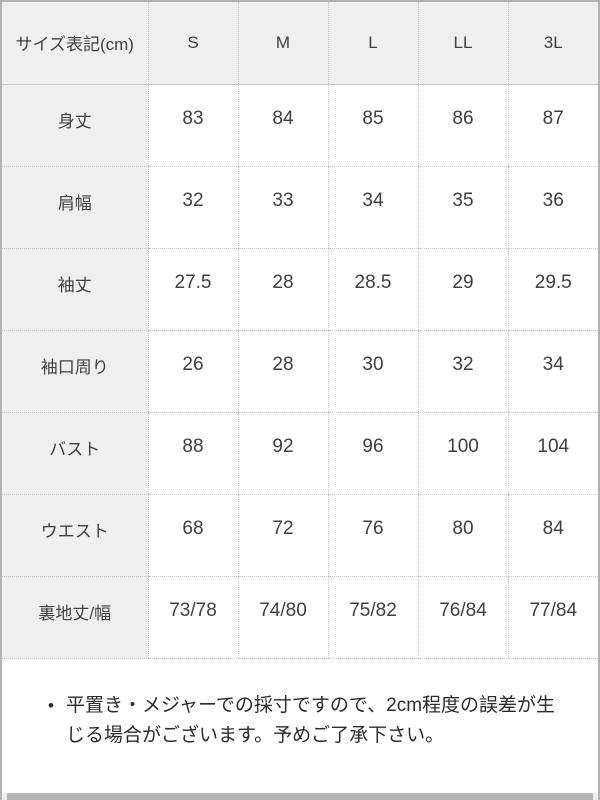 The width and height of the screenshot is (600, 800). I want to click on table-row-shoulder-width: 肩幅 32 33 34 35 36, so click(300, 207).